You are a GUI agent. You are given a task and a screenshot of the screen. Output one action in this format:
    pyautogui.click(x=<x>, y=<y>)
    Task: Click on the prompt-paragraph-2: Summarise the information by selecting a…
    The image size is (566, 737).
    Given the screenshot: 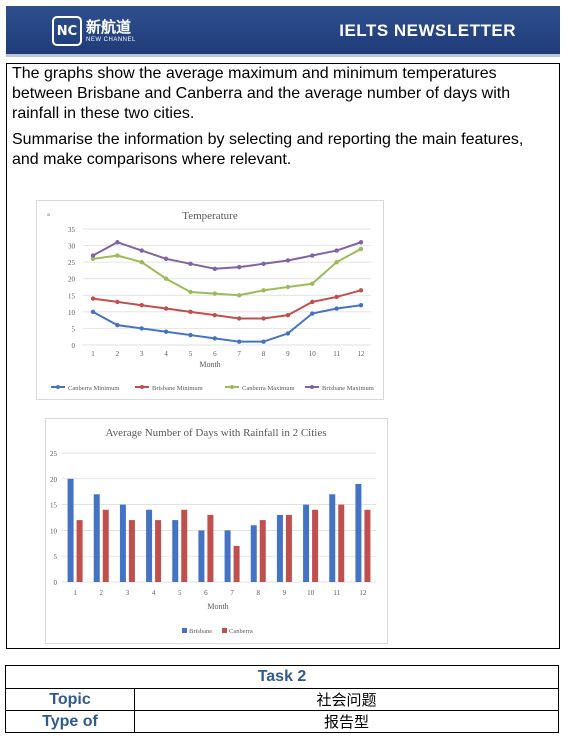 What is the action you would take?
    pyautogui.click(x=268, y=149)
    